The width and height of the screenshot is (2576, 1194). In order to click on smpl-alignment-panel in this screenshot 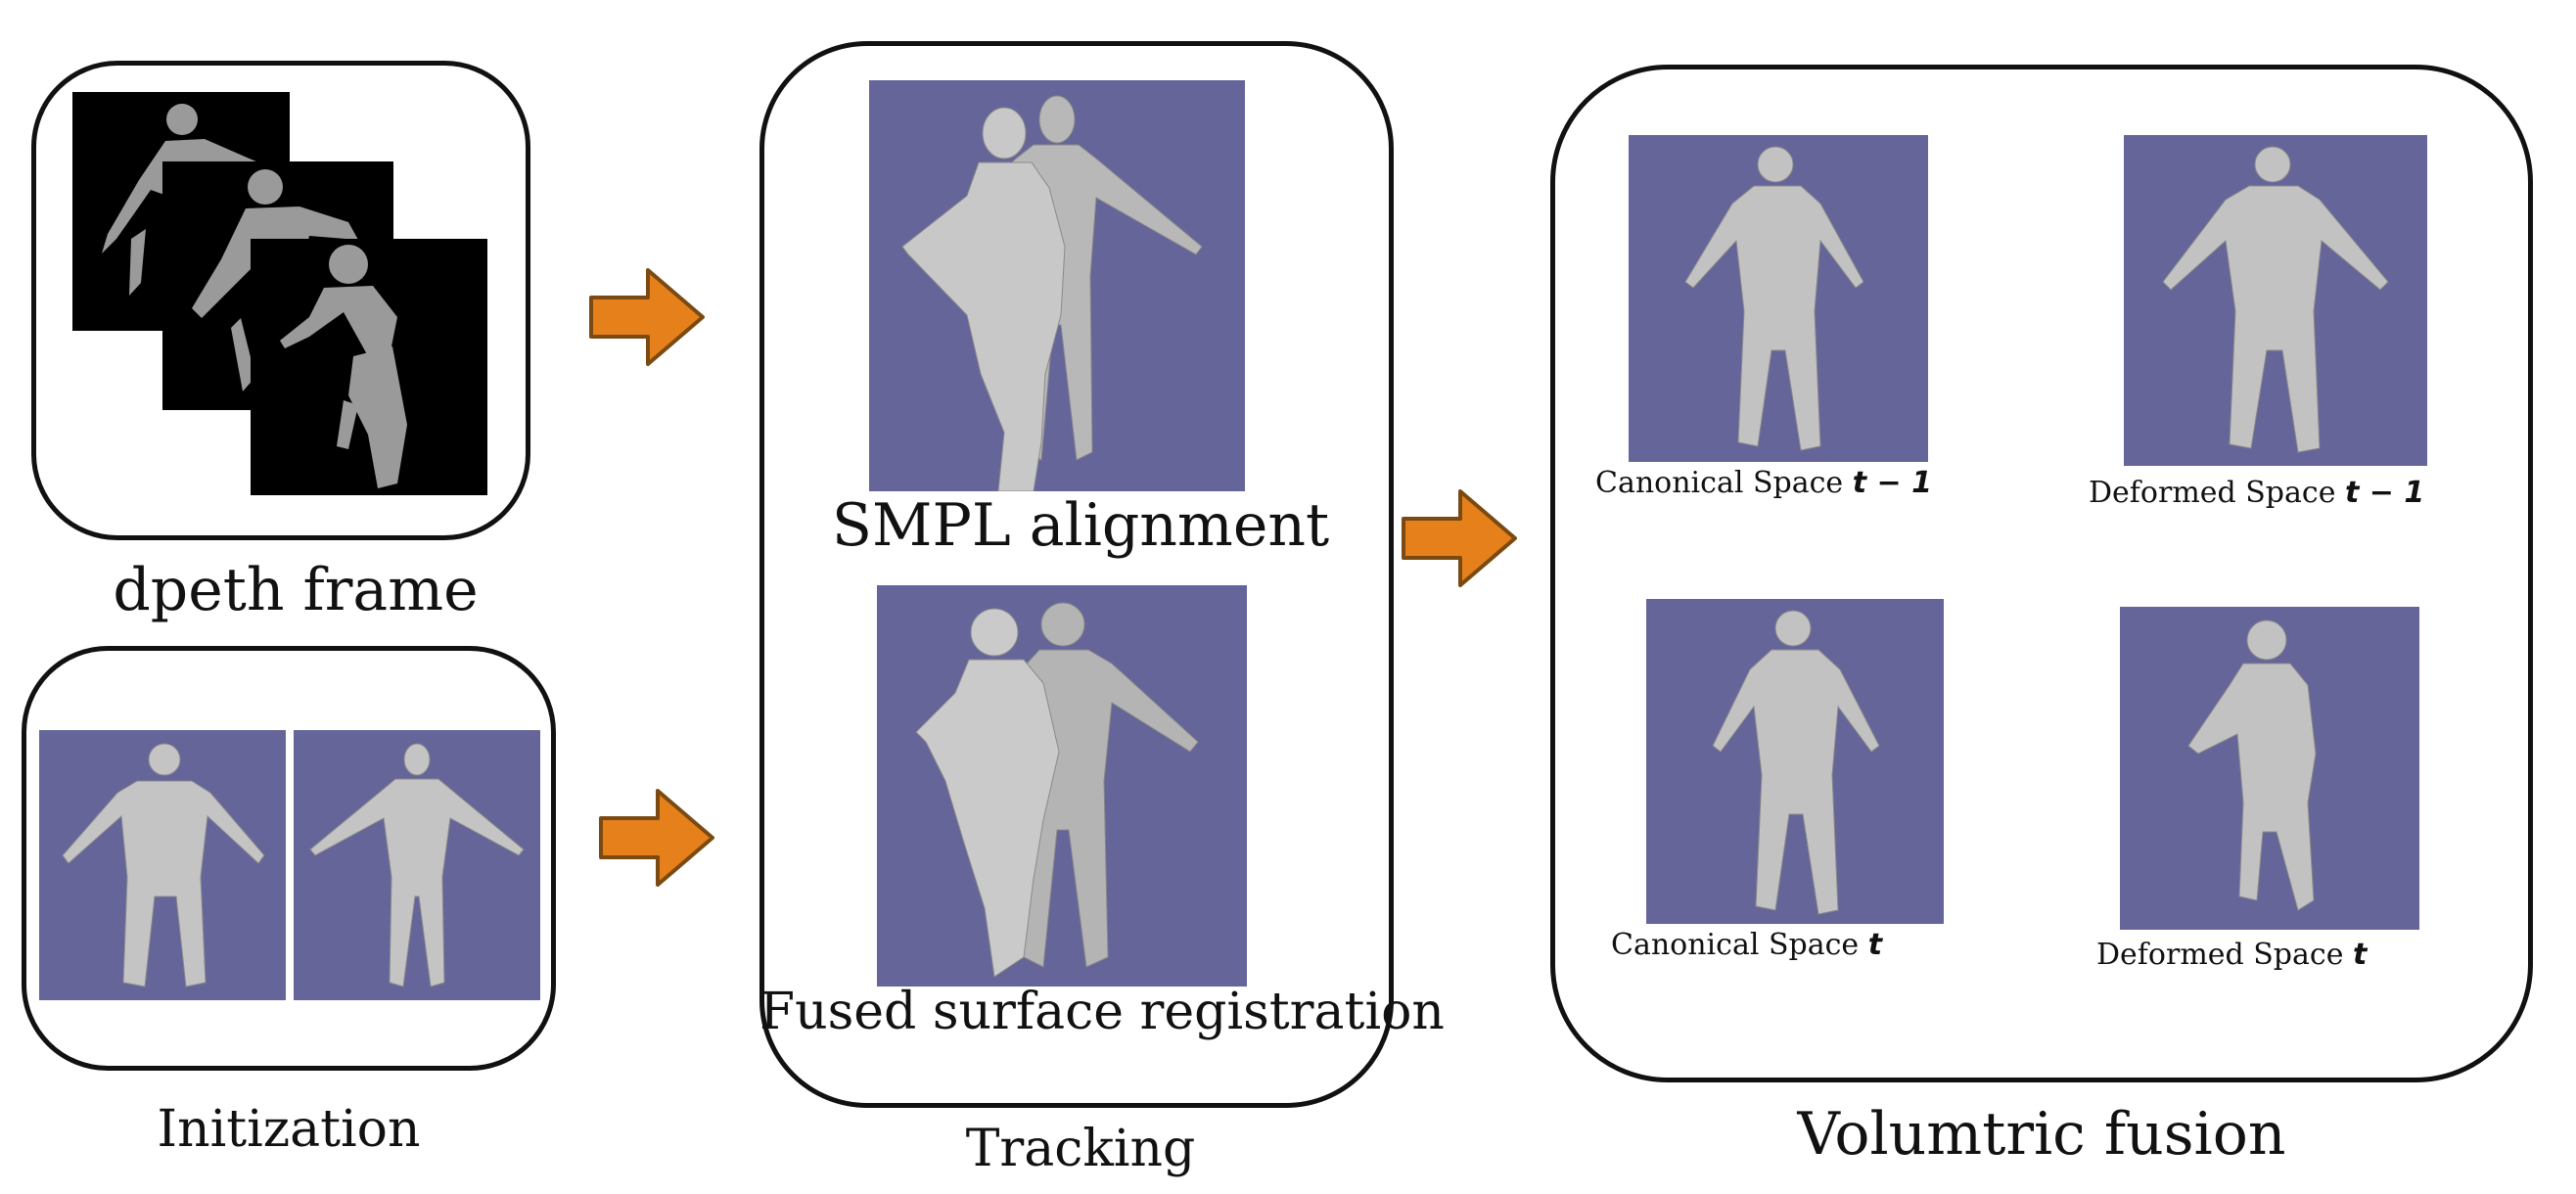, I will do `click(1057, 285)`.